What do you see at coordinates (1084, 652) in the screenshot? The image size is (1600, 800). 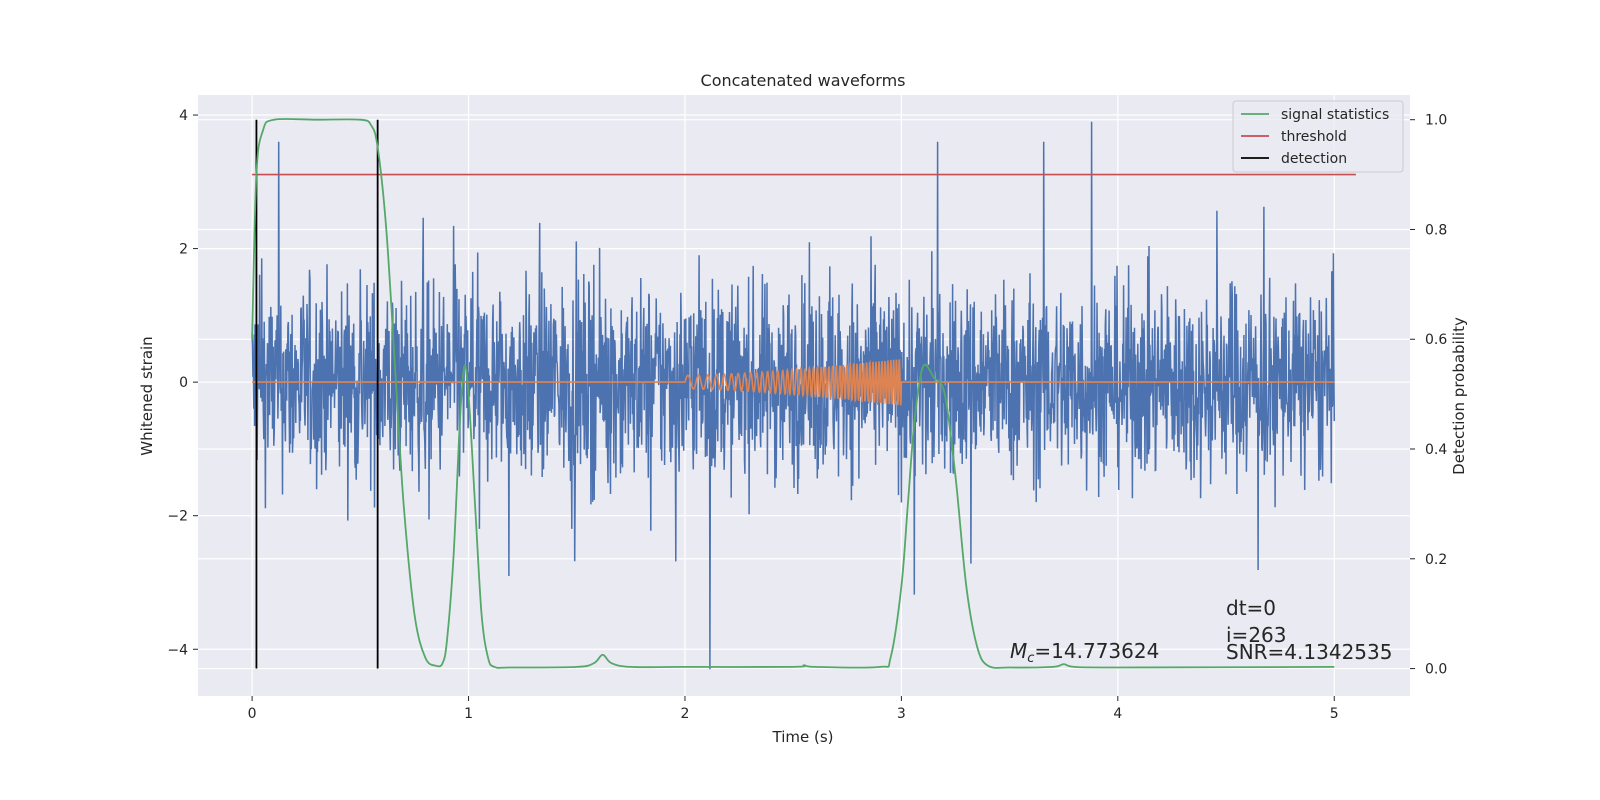 I see `annotation-chirp-mass: Mc=14.773624` at bounding box center [1084, 652].